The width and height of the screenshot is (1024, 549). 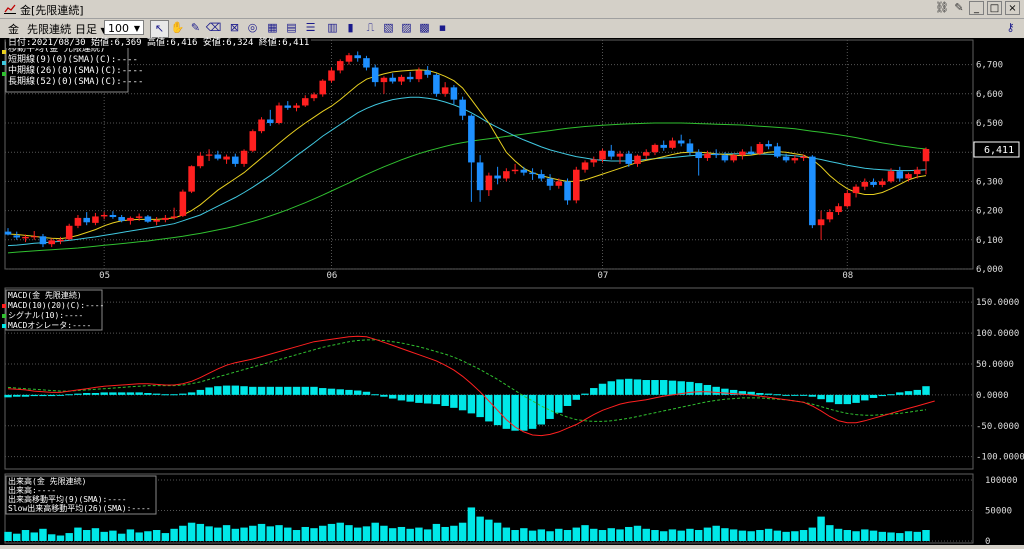 I want to click on cursor-tool-icon: ↖, so click(x=159, y=29).